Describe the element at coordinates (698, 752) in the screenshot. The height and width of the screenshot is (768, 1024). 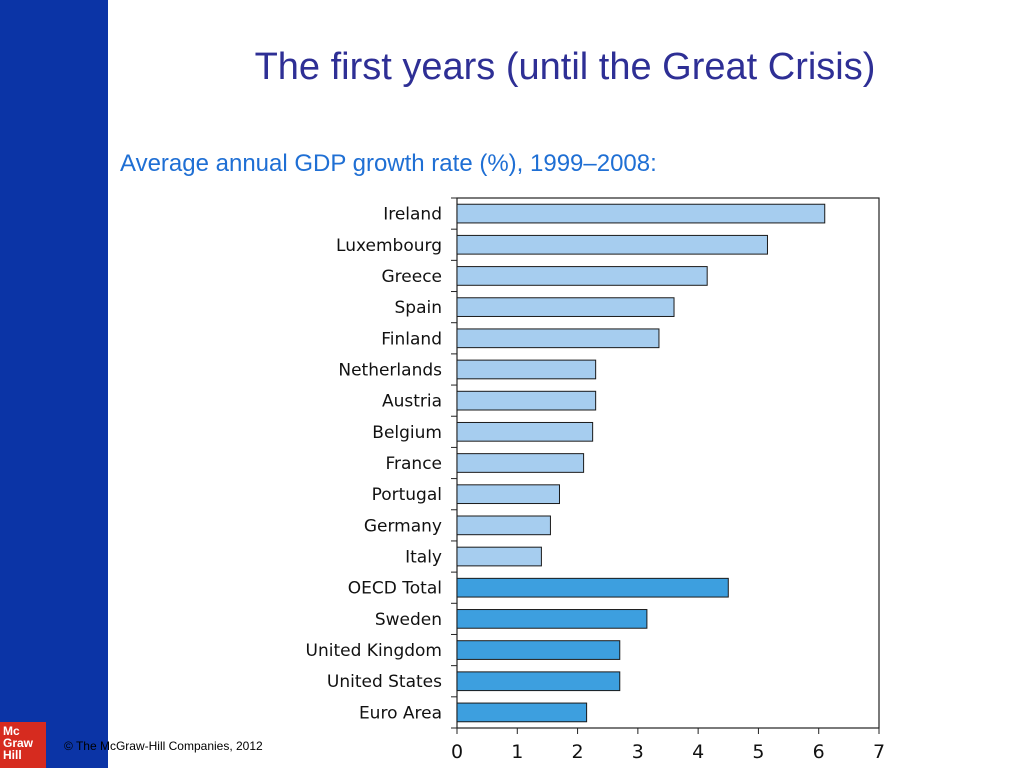
I see `x-tick-label: 4` at that location.